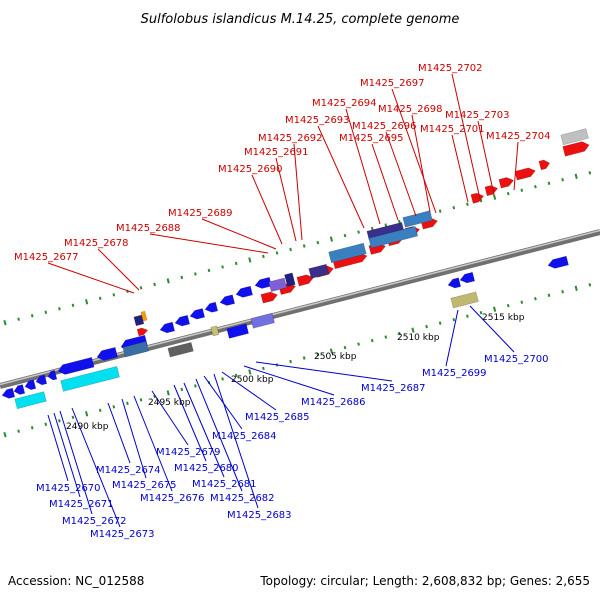 This screenshot has width=600, height=600. What do you see at coordinates (410, 109) in the screenshot?
I see `gene-label: M1425_2698` at bounding box center [410, 109].